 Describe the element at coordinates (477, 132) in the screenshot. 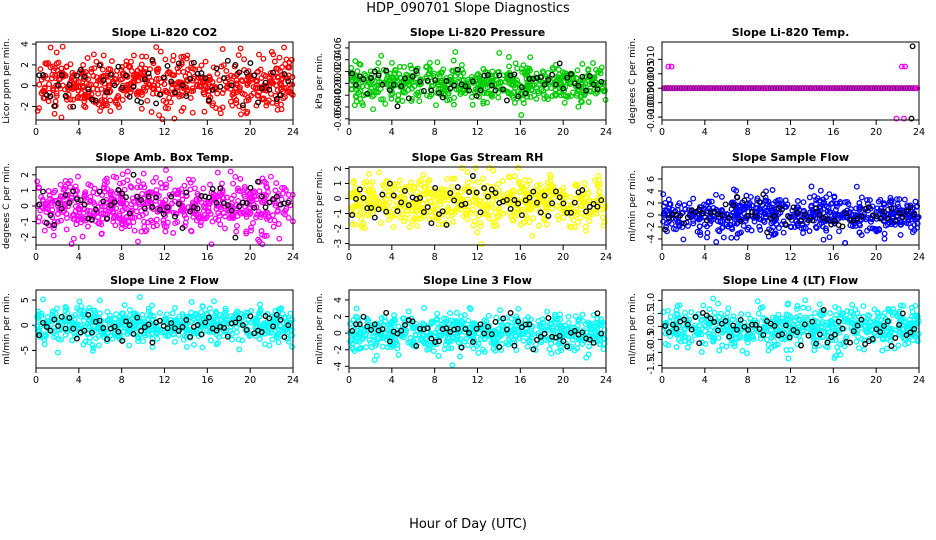

I see `x-tick-label: 12` at that location.